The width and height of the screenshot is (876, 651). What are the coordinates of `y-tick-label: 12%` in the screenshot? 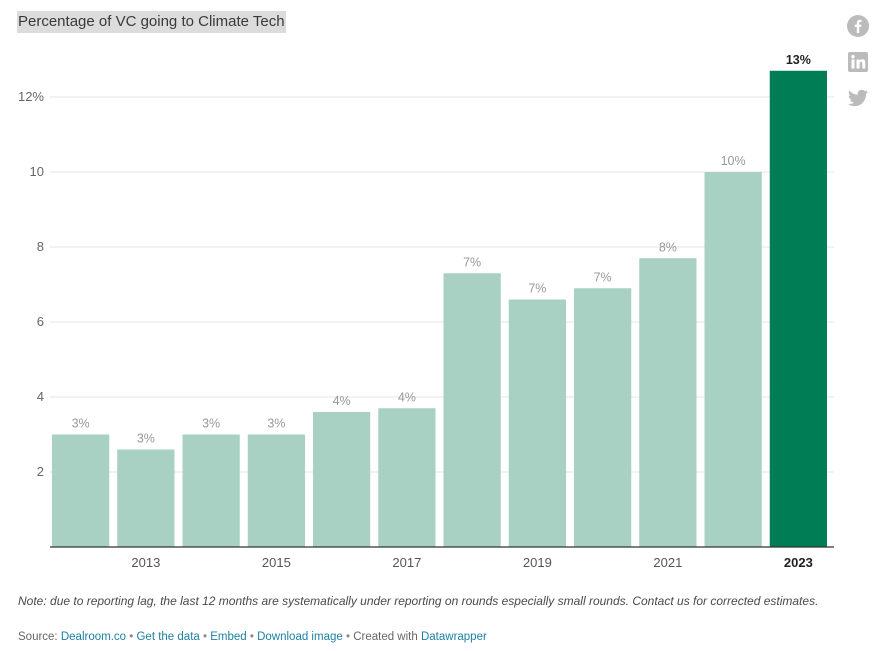 It's located at (31, 96).